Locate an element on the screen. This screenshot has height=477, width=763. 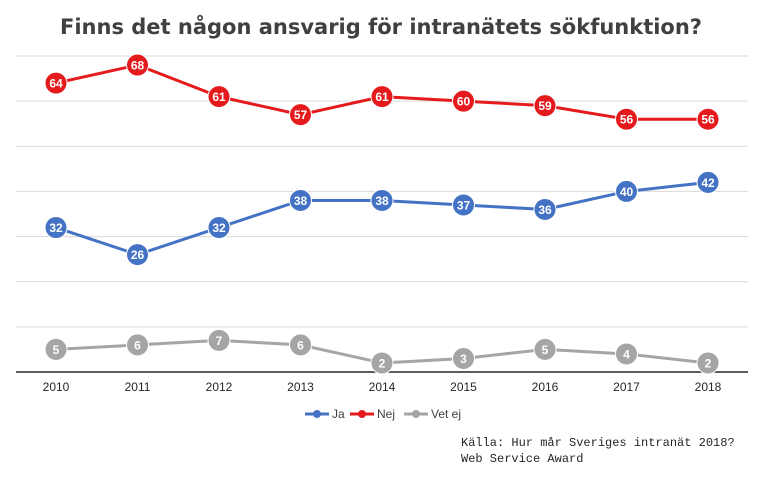
data-label: 68 is located at coordinates (138, 66).